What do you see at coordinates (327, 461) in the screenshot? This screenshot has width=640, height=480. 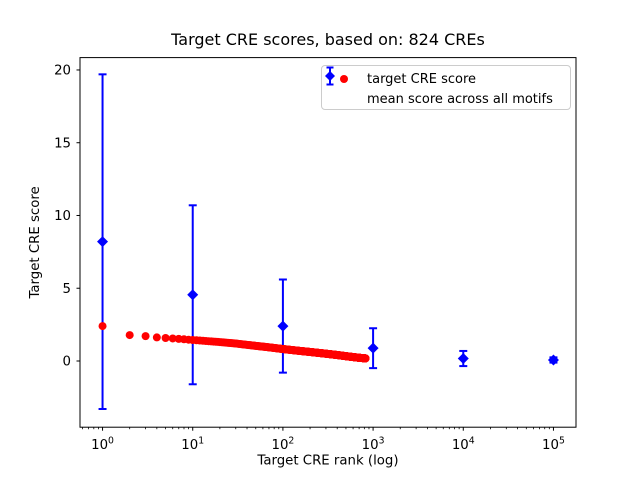 I see `x-axis-label: Target CRE rank (log)` at bounding box center [327, 461].